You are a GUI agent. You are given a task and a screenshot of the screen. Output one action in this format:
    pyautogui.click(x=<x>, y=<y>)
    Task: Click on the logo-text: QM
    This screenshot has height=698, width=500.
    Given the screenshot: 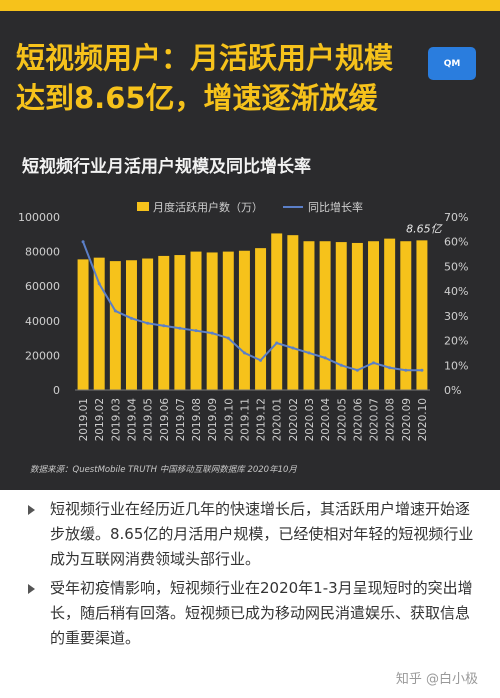 What is the action you would take?
    pyautogui.click(x=452, y=63)
    